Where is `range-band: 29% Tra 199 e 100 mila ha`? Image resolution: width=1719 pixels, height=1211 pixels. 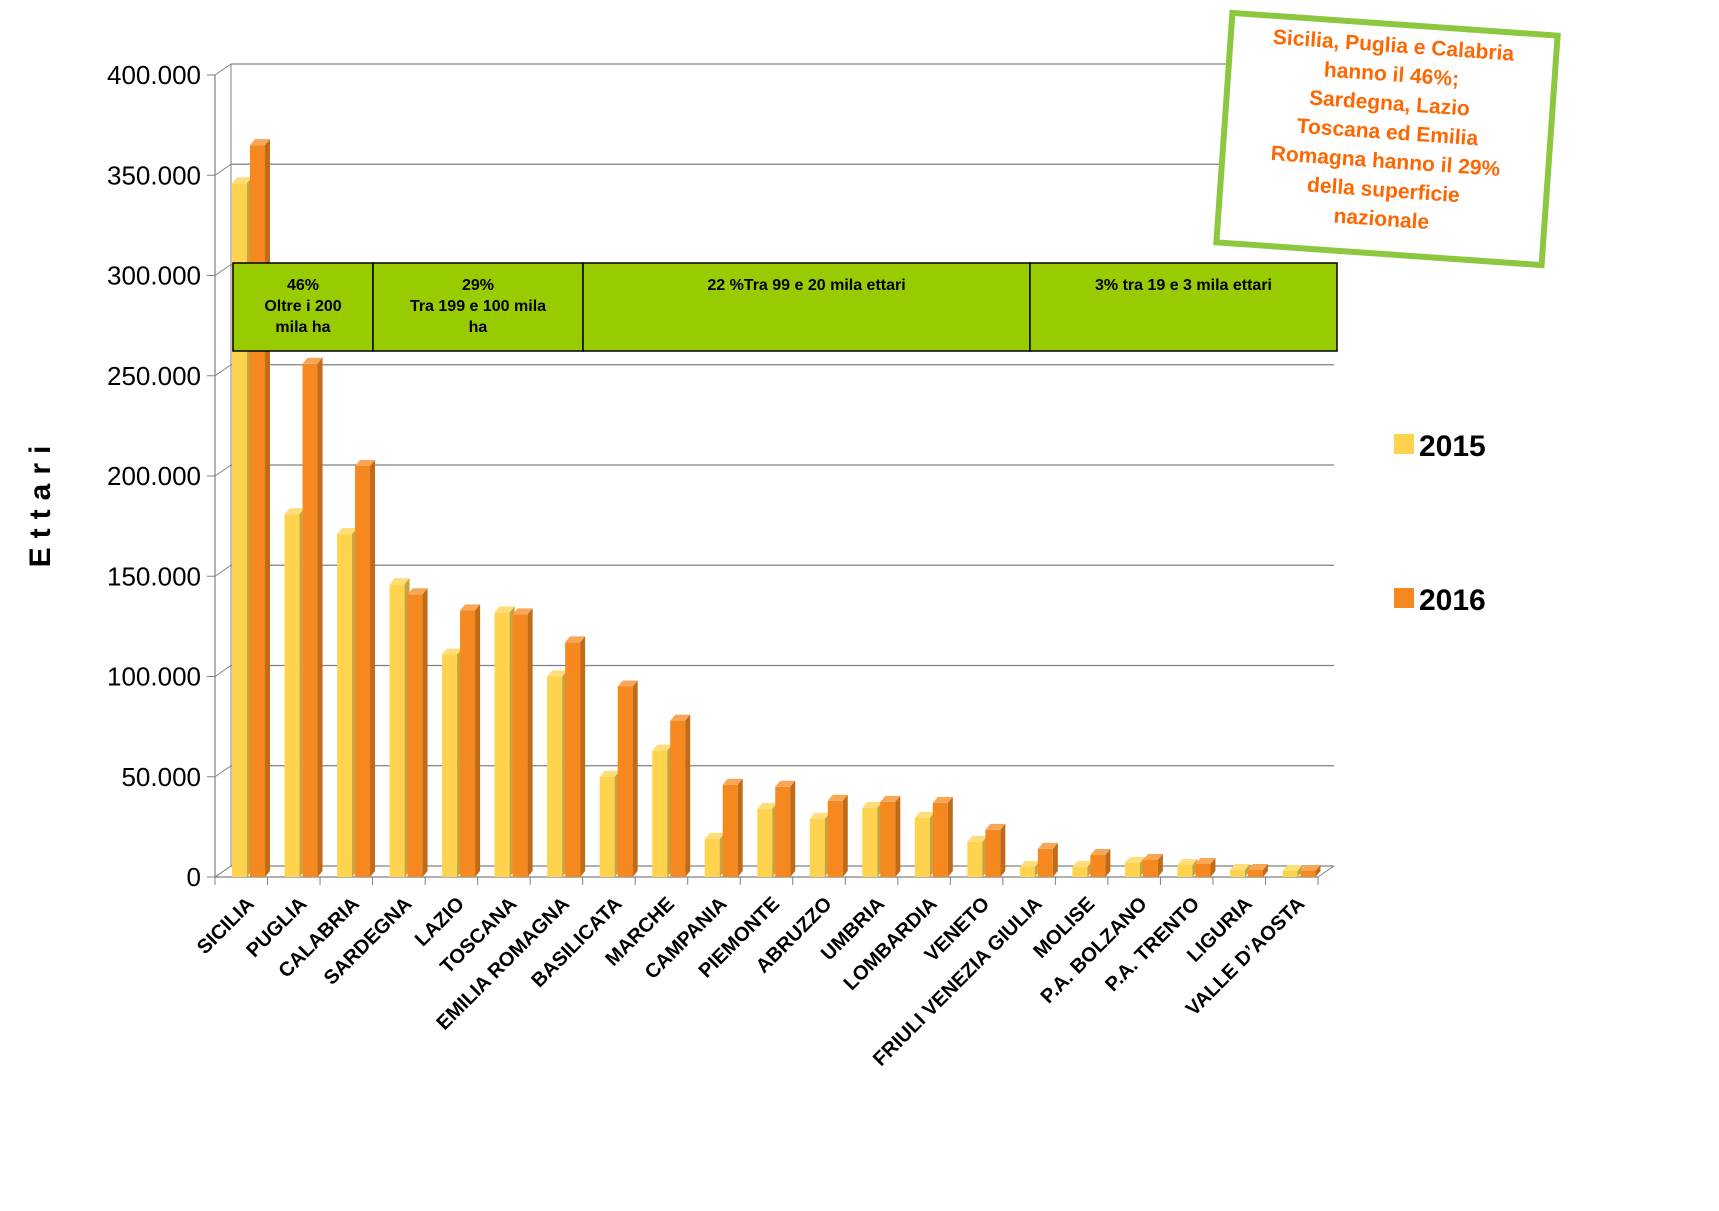 range-band: 29% Tra 199 e 100 mila ha is located at coordinates (478, 307).